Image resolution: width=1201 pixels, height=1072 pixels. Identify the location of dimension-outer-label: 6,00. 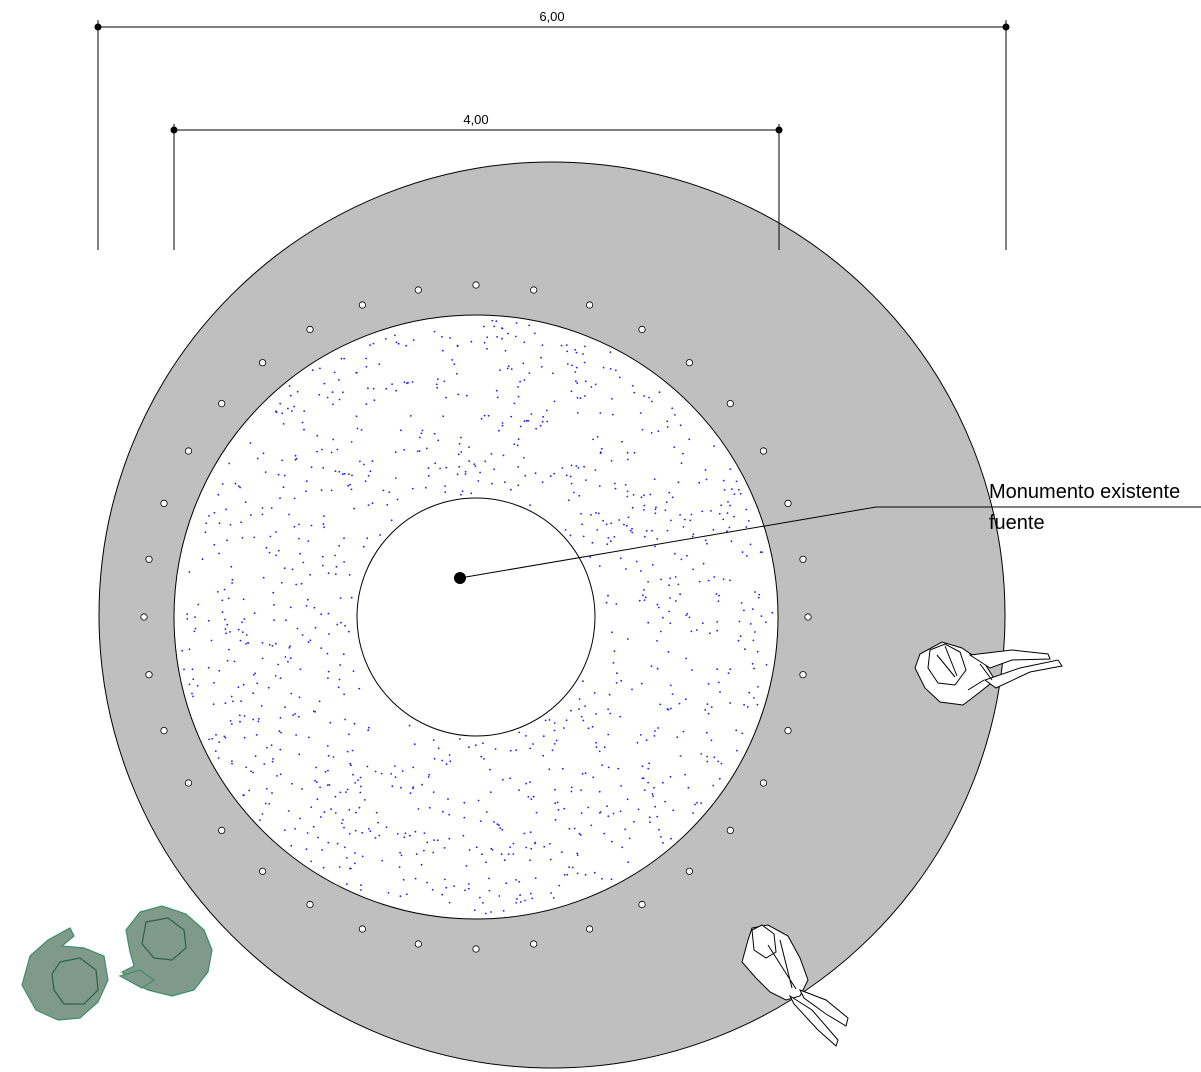
(551, 16).